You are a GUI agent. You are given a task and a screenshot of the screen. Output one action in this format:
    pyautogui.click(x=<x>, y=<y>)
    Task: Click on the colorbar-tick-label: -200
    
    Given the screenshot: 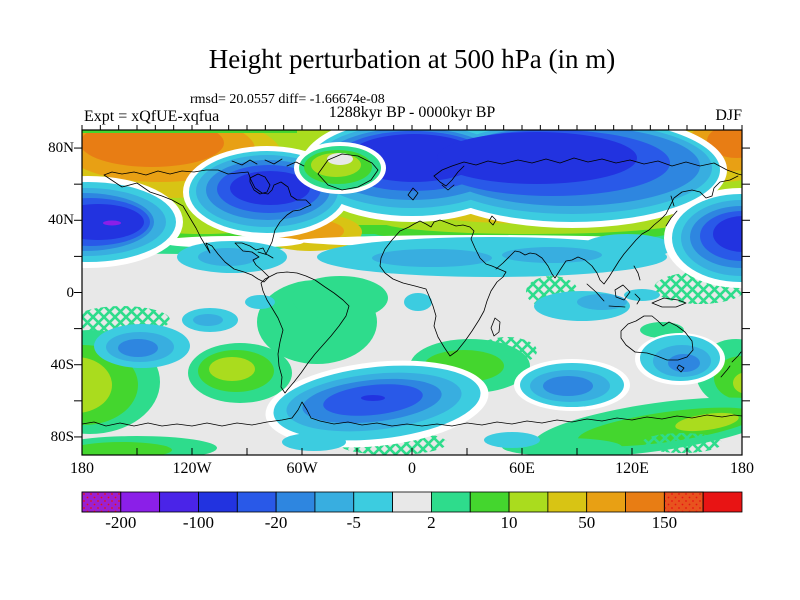 What is the action you would take?
    pyautogui.click(x=121, y=522)
    